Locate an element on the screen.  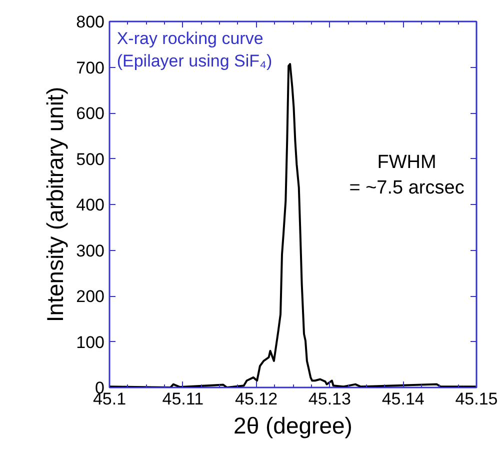
y-tick-label: 300 is located at coordinates (90, 250).